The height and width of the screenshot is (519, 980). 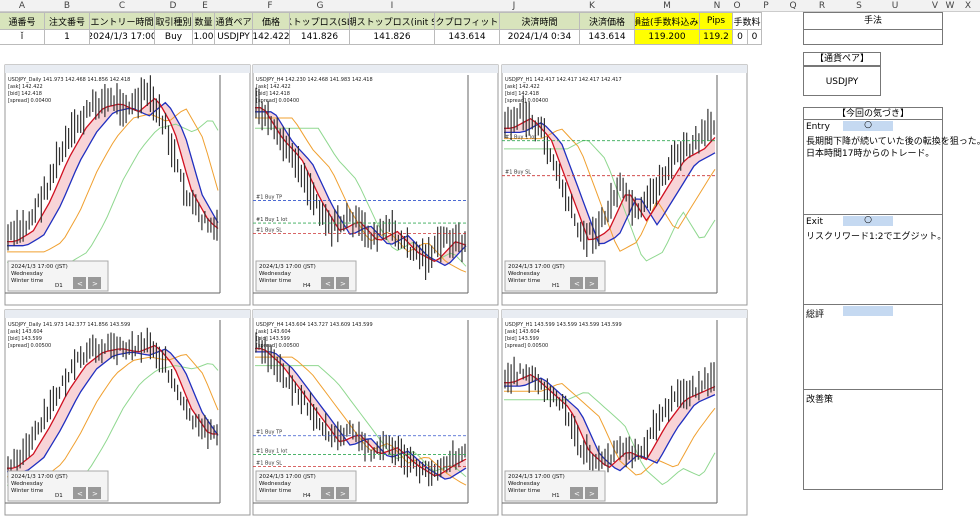 I want to click on column-letter: I, so click(x=392, y=6).